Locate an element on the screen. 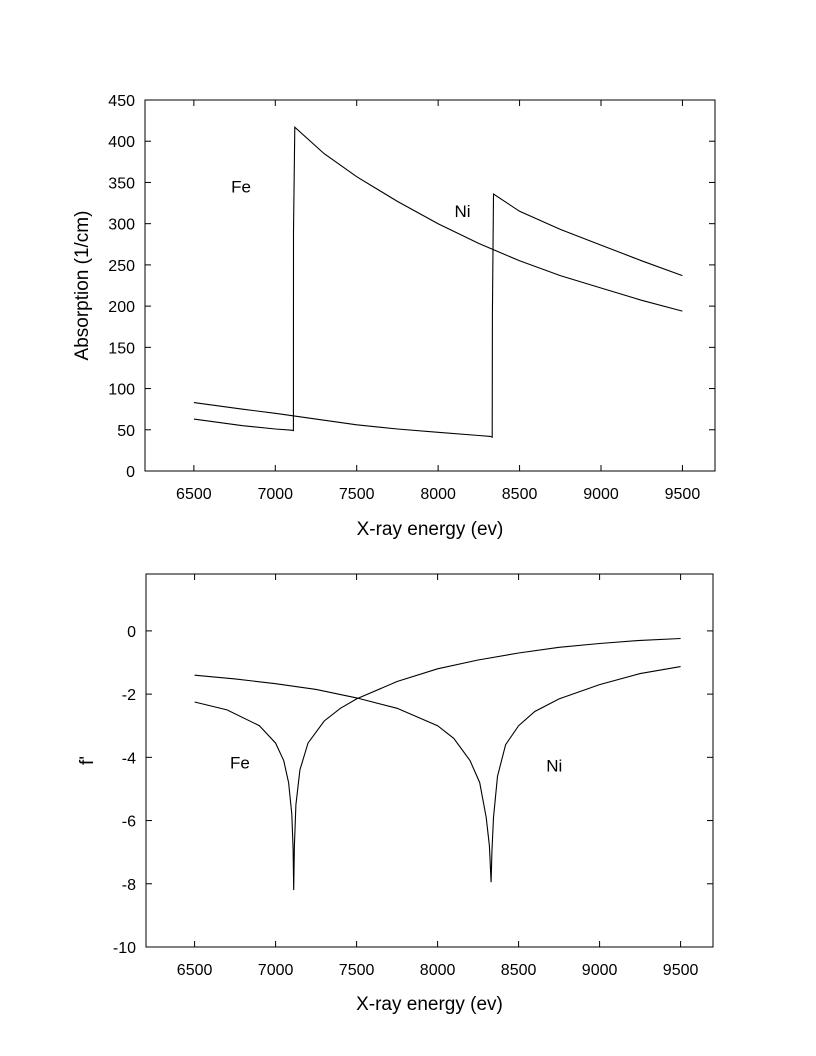  y-tick-label: 250 is located at coordinates (121, 266).